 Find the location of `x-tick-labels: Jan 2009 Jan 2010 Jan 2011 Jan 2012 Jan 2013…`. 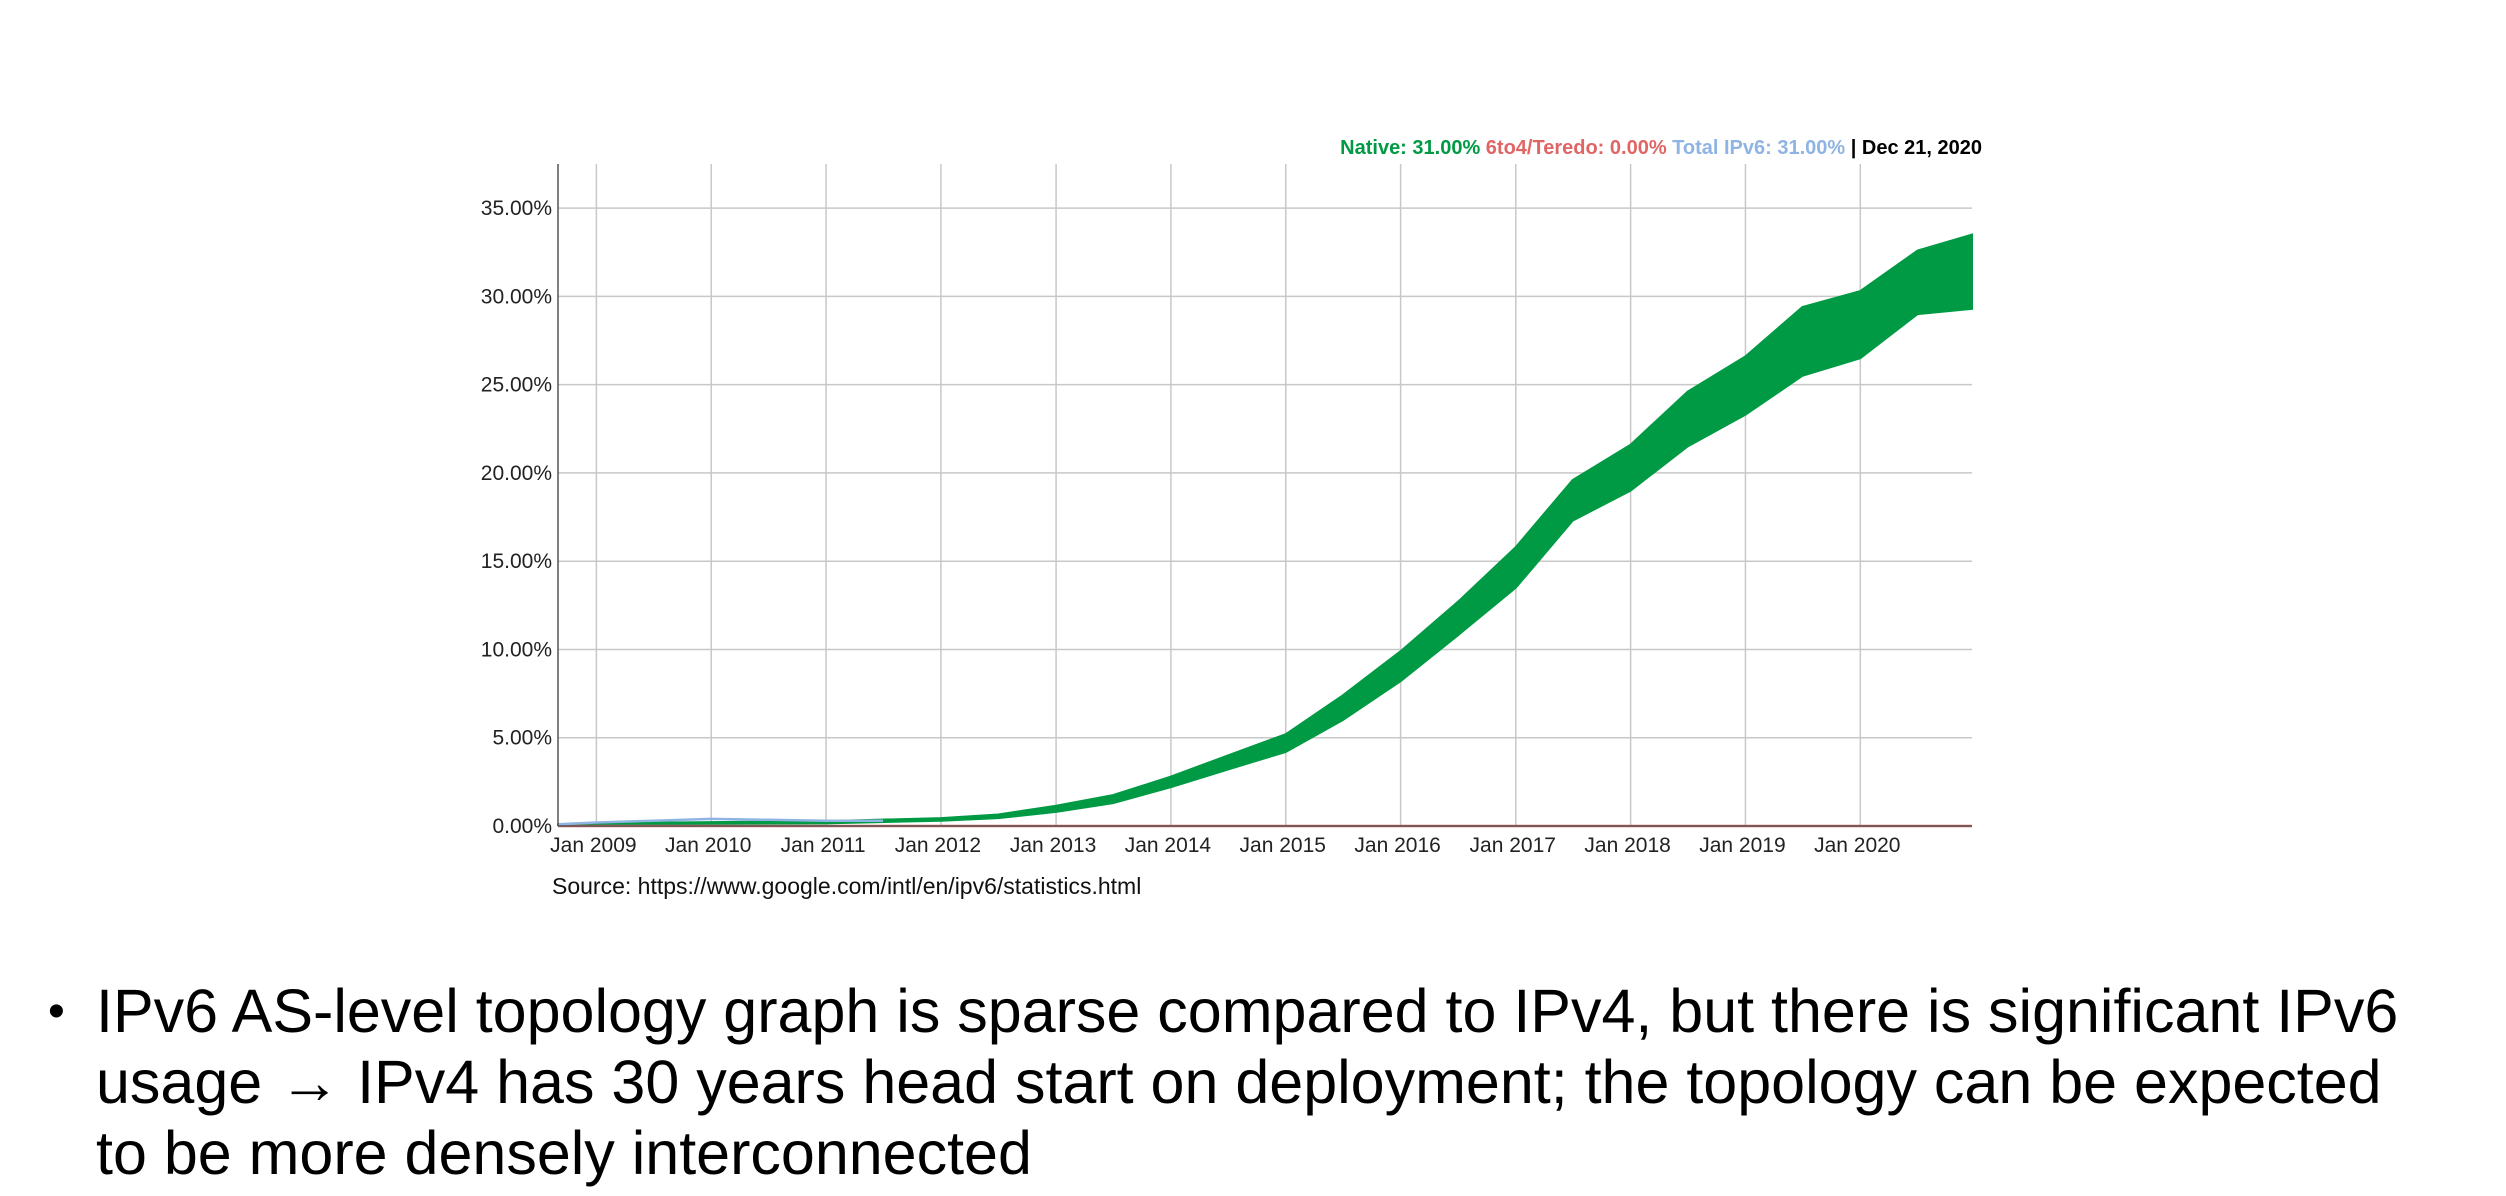

x-tick-labels: Jan 2009 Jan 2010 Jan 2011 Jan 2012 Jan 2013… is located at coordinates (1225, 845).